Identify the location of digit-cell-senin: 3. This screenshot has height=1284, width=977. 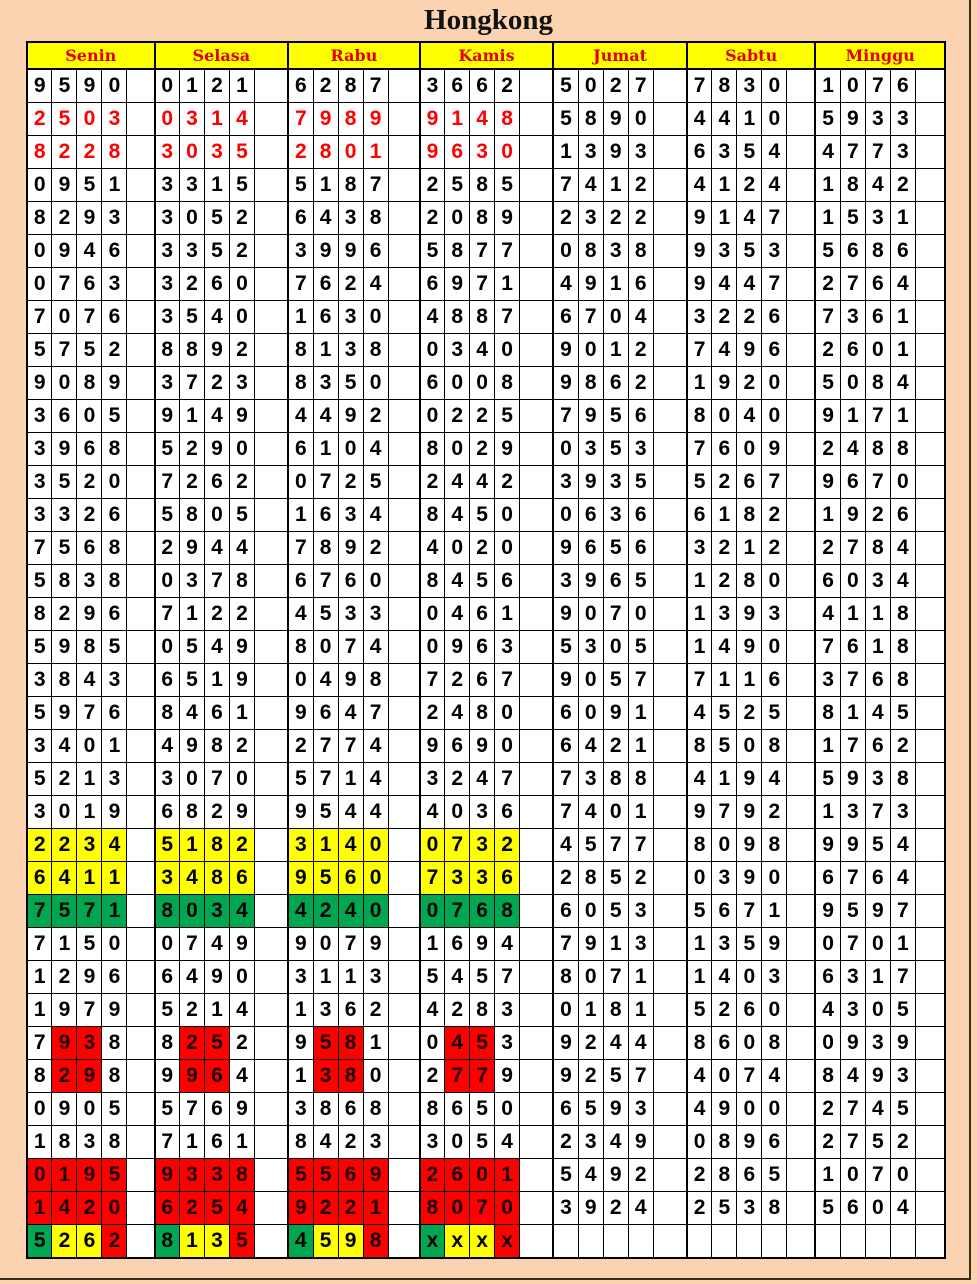
(114, 680).